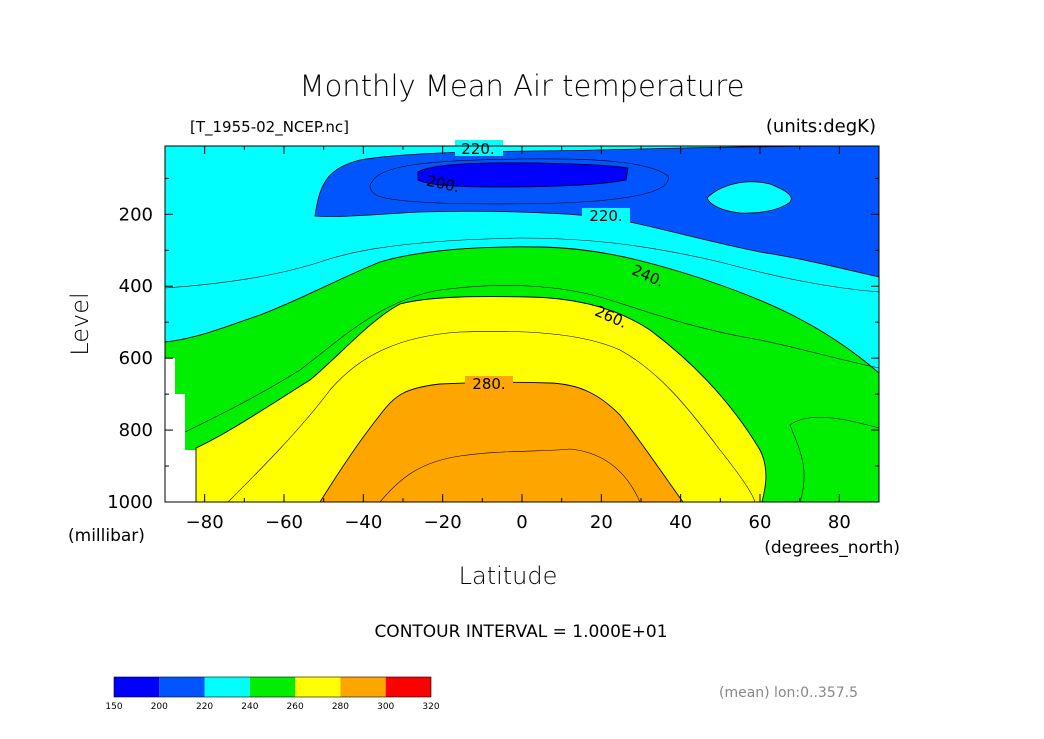  Describe the element at coordinates (443, 522) in the screenshot. I see `x-tick-label: −20` at that location.